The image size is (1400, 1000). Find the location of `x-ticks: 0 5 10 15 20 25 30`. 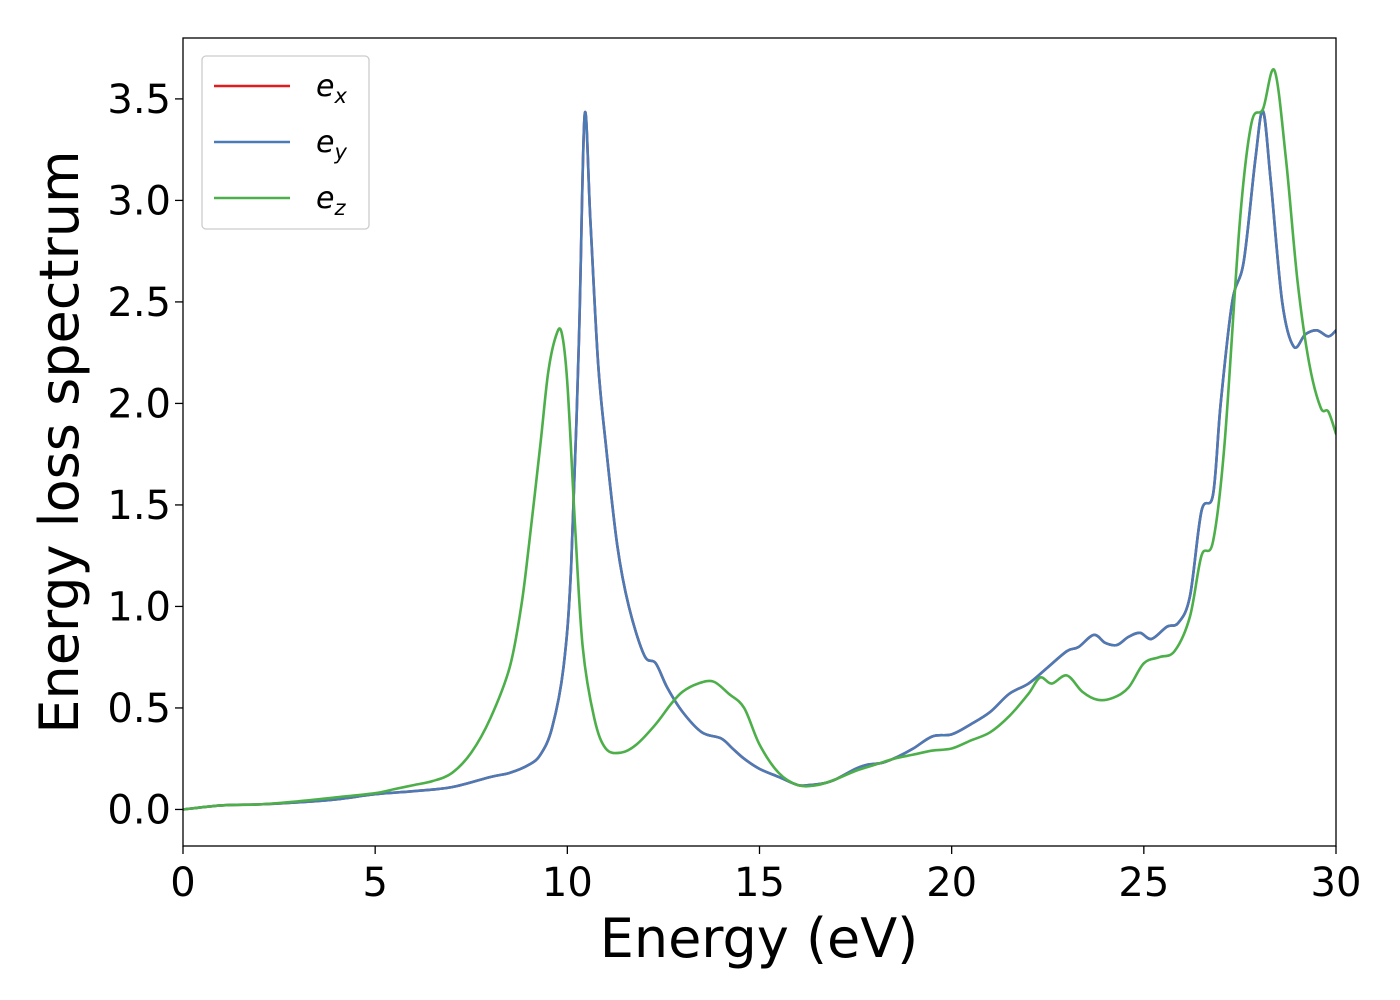

x-ticks: 0 5 10 15 20 25 30 is located at coordinates (765, 876).